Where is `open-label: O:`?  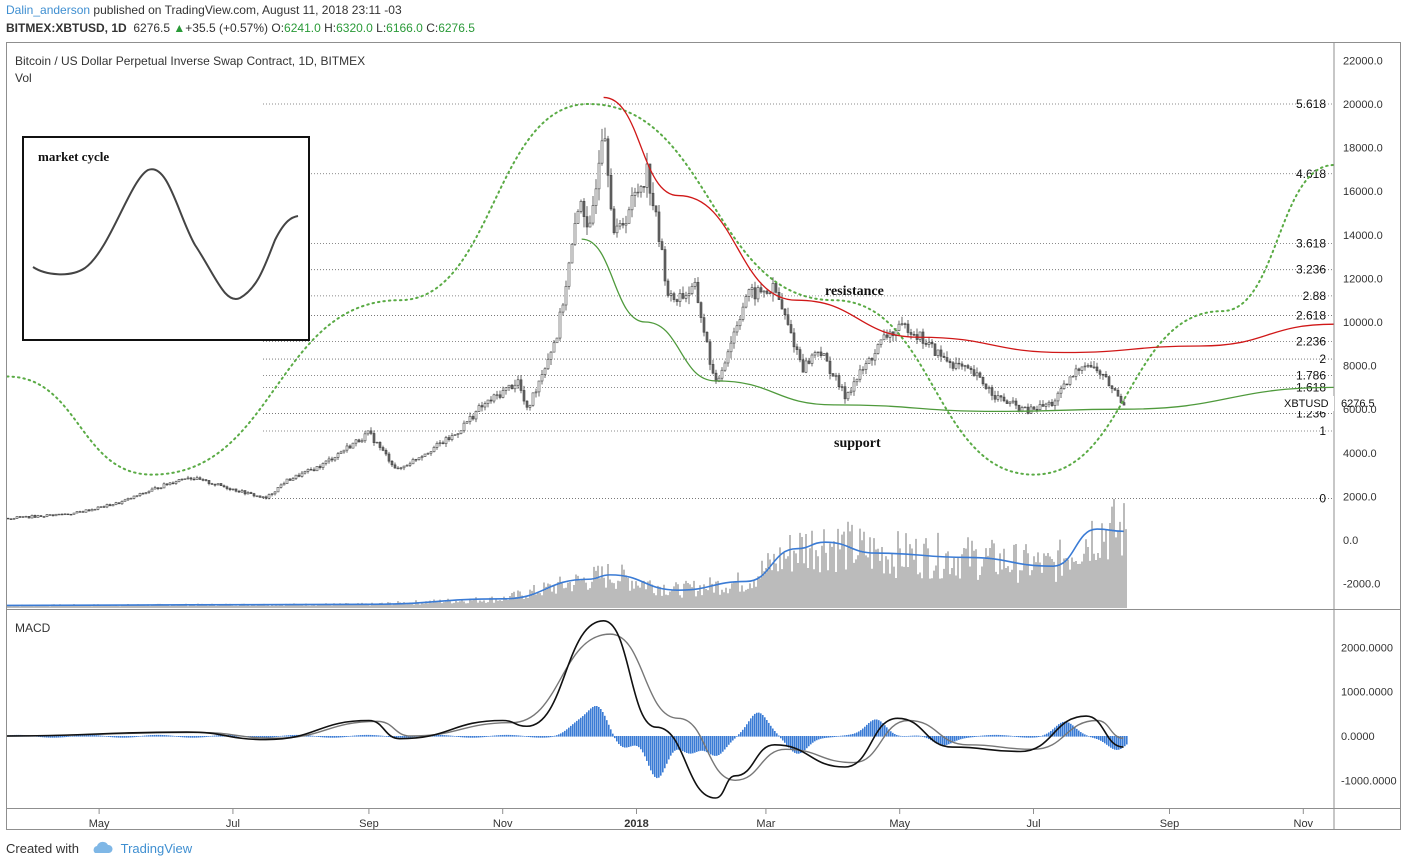 open-label: O: is located at coordinates (278, 28).